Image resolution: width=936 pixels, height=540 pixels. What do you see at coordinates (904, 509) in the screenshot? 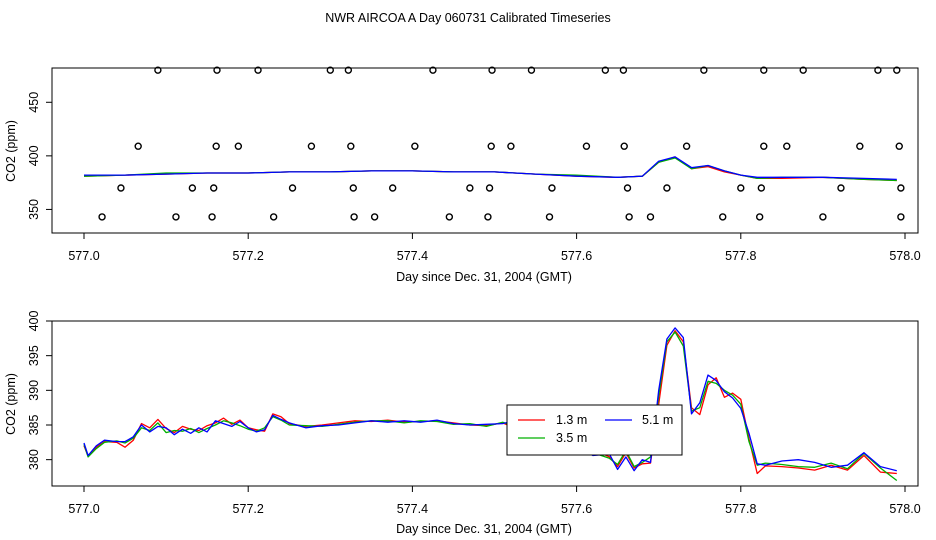
I see `bottom-x-tick-label: 578.0` at bounding box center [904, 509].